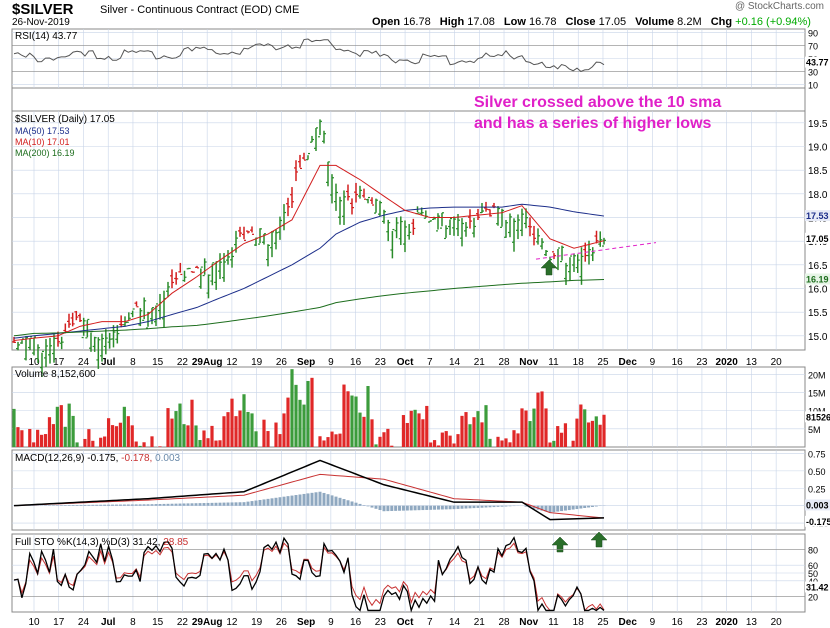 The height and width of the screenshot is (628, 830). I want to click on x-tick-label: 14, so click(455, 622).